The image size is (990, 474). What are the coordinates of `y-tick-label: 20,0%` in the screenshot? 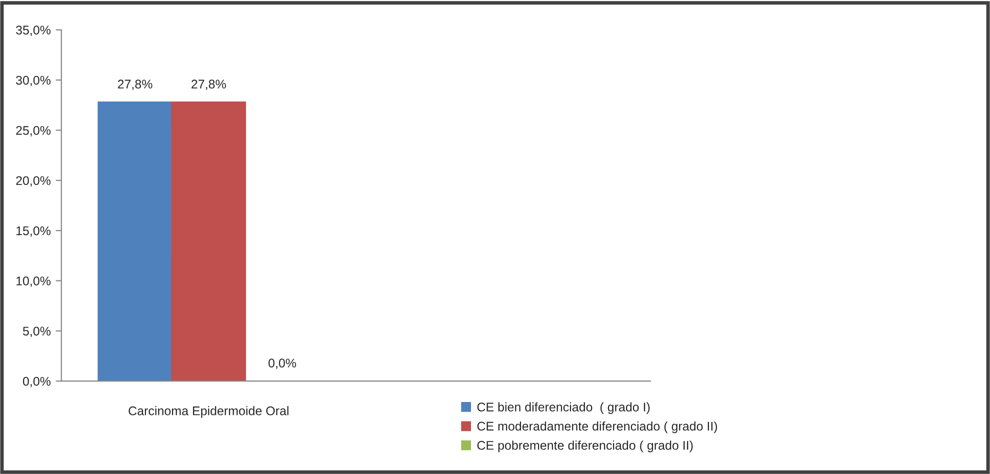 It's located at (33, 181).